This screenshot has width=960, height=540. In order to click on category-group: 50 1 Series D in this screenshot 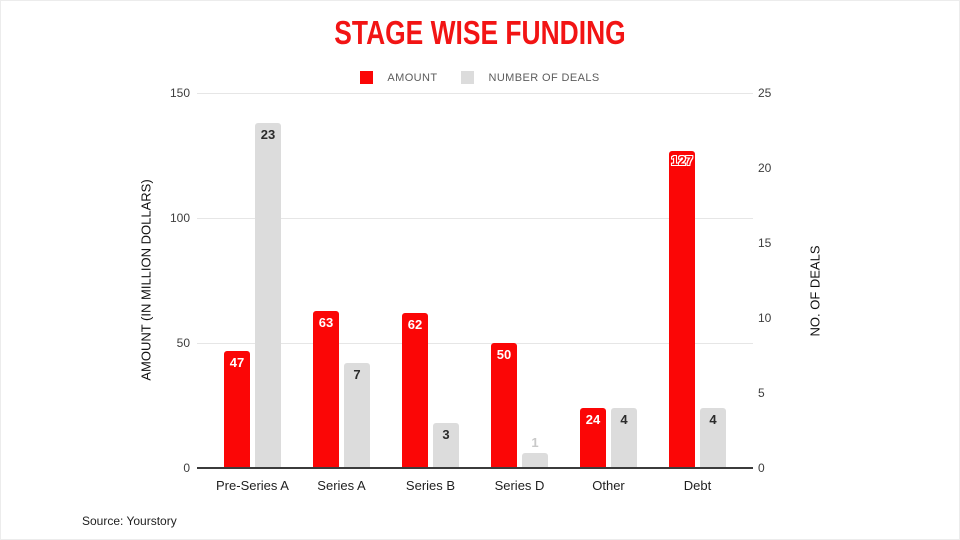, I will do `click(519, 293)`.